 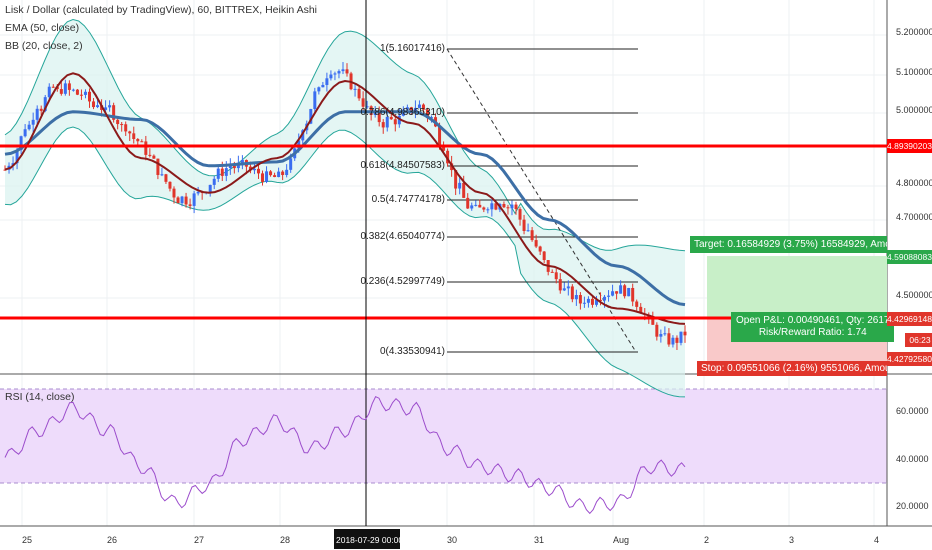 I want to click on price-tick: 5.10000000, so click(x=914, y=72).